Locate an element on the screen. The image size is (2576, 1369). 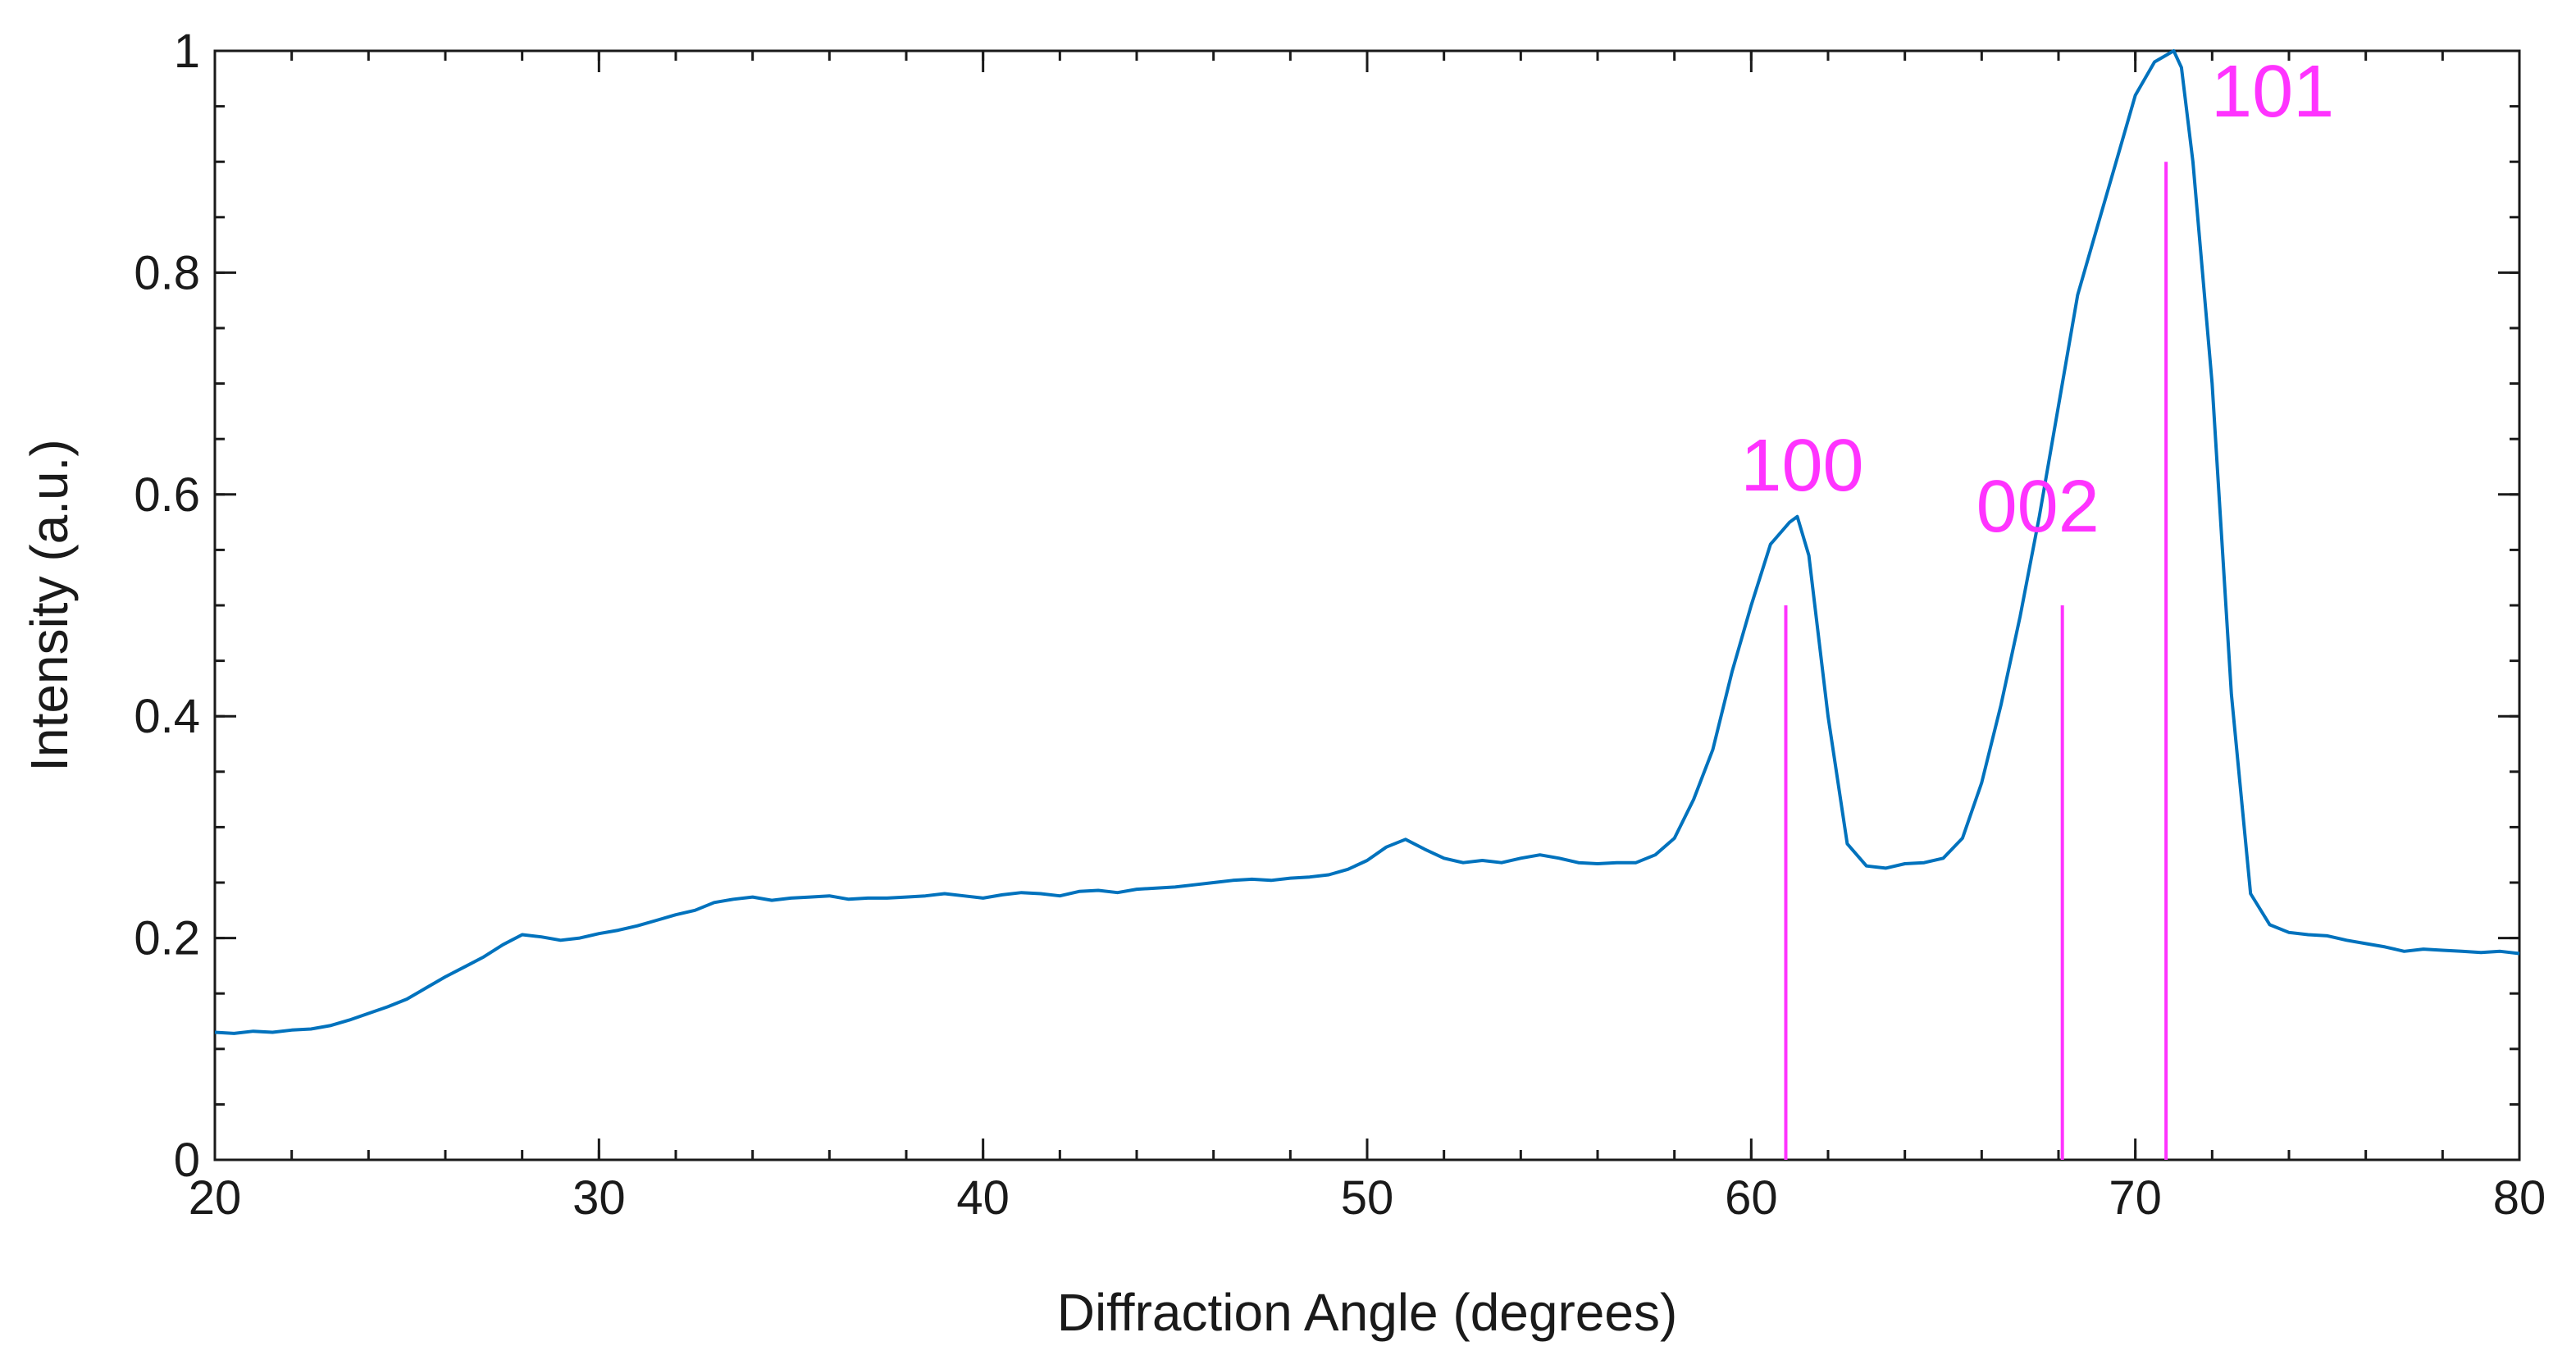
x-axis-title: Diffraction Angle (degrees) is located at coordinates (1367, 1312).